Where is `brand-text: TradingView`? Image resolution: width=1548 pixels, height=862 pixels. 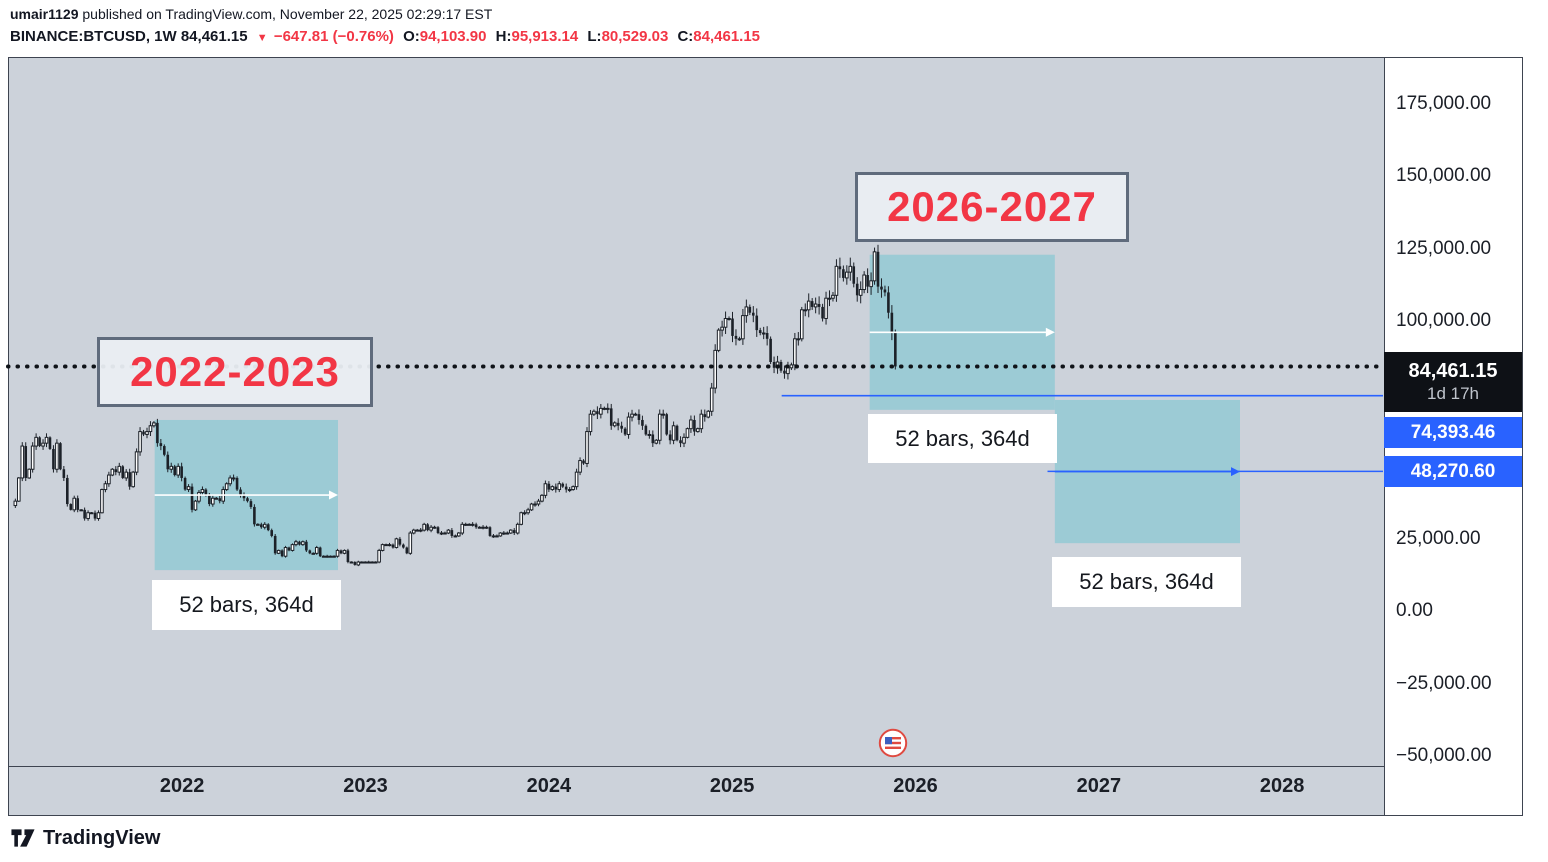
brand-text: TradingView is located at coordinates (102, 837).